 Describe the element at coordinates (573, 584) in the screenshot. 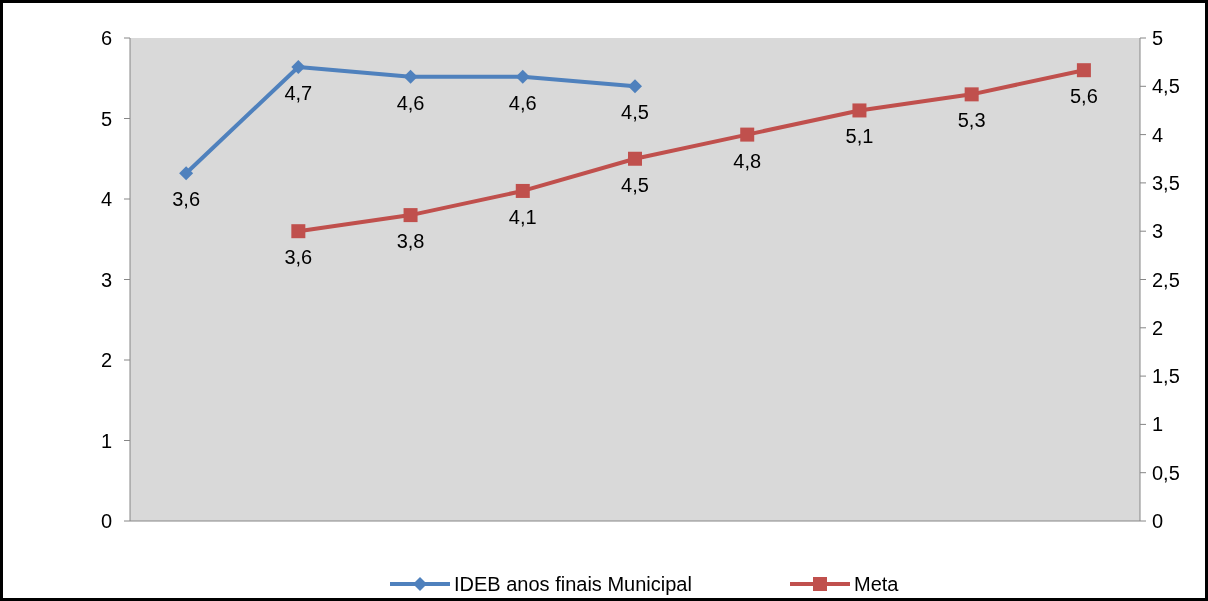

I see `legend-label: IDEB anos finais Municipal` at that location.